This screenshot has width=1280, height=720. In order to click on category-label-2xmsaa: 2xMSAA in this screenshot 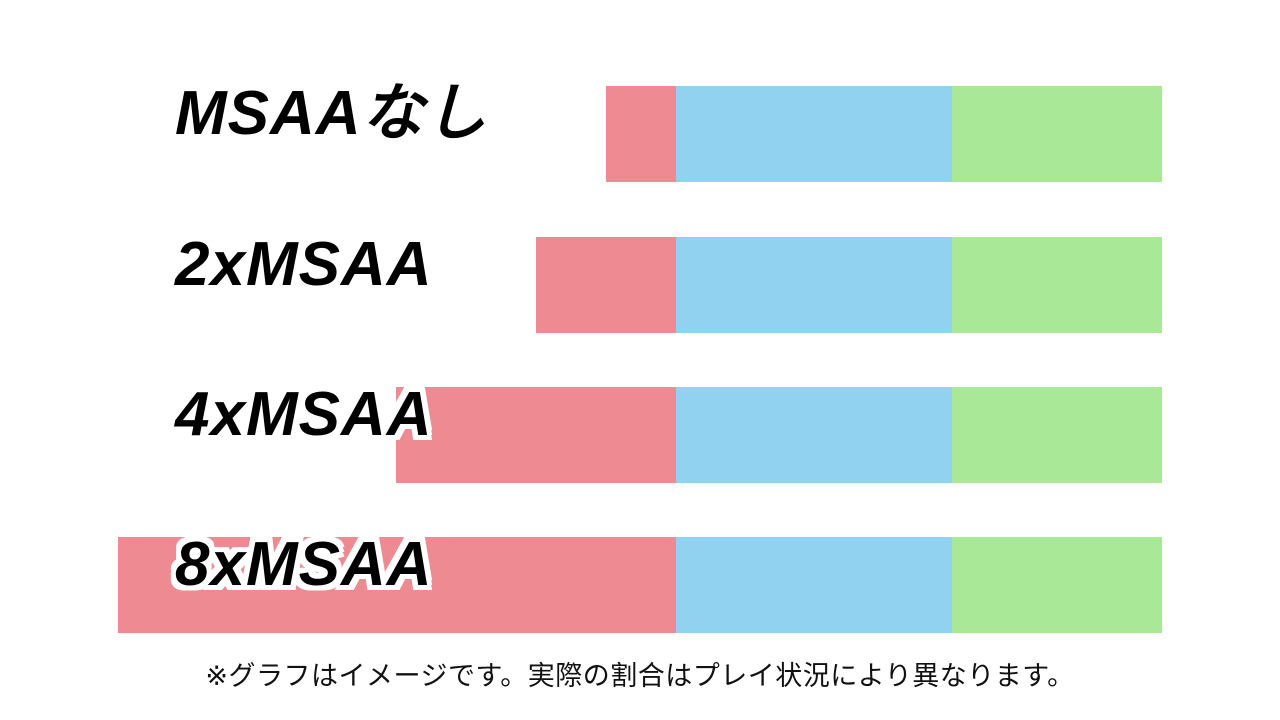, I will do `click(304, 264)`.